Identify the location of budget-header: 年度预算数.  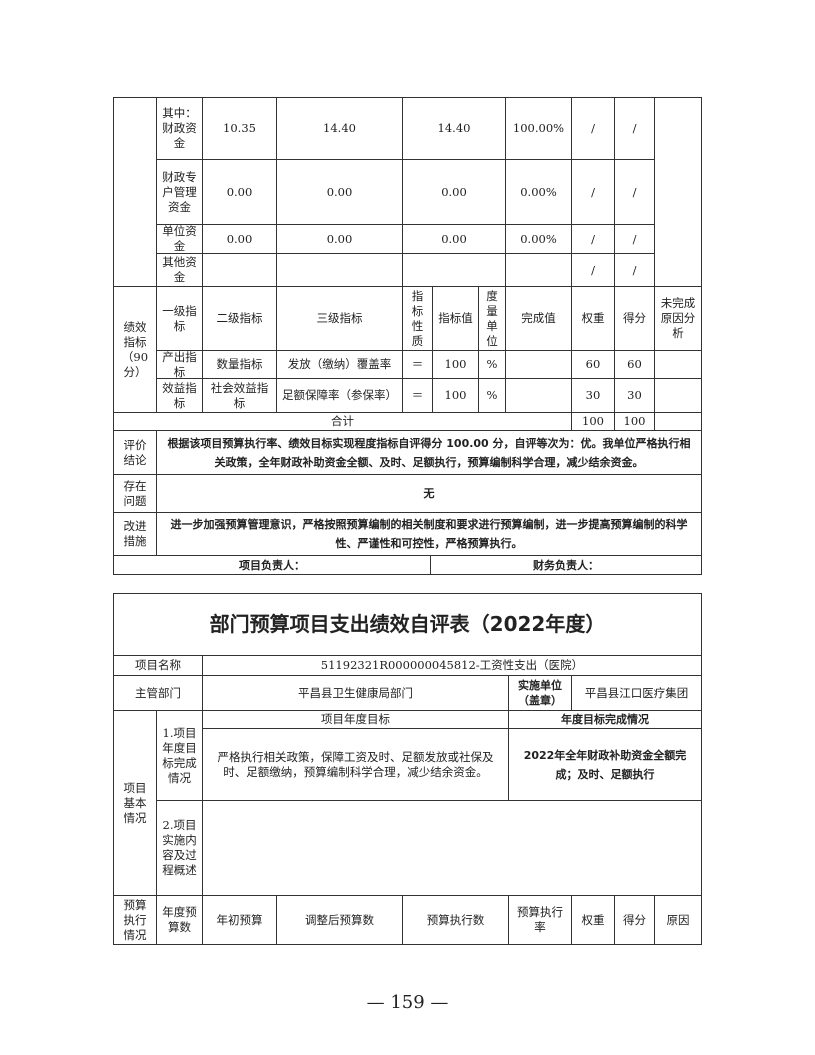
(179, 920).